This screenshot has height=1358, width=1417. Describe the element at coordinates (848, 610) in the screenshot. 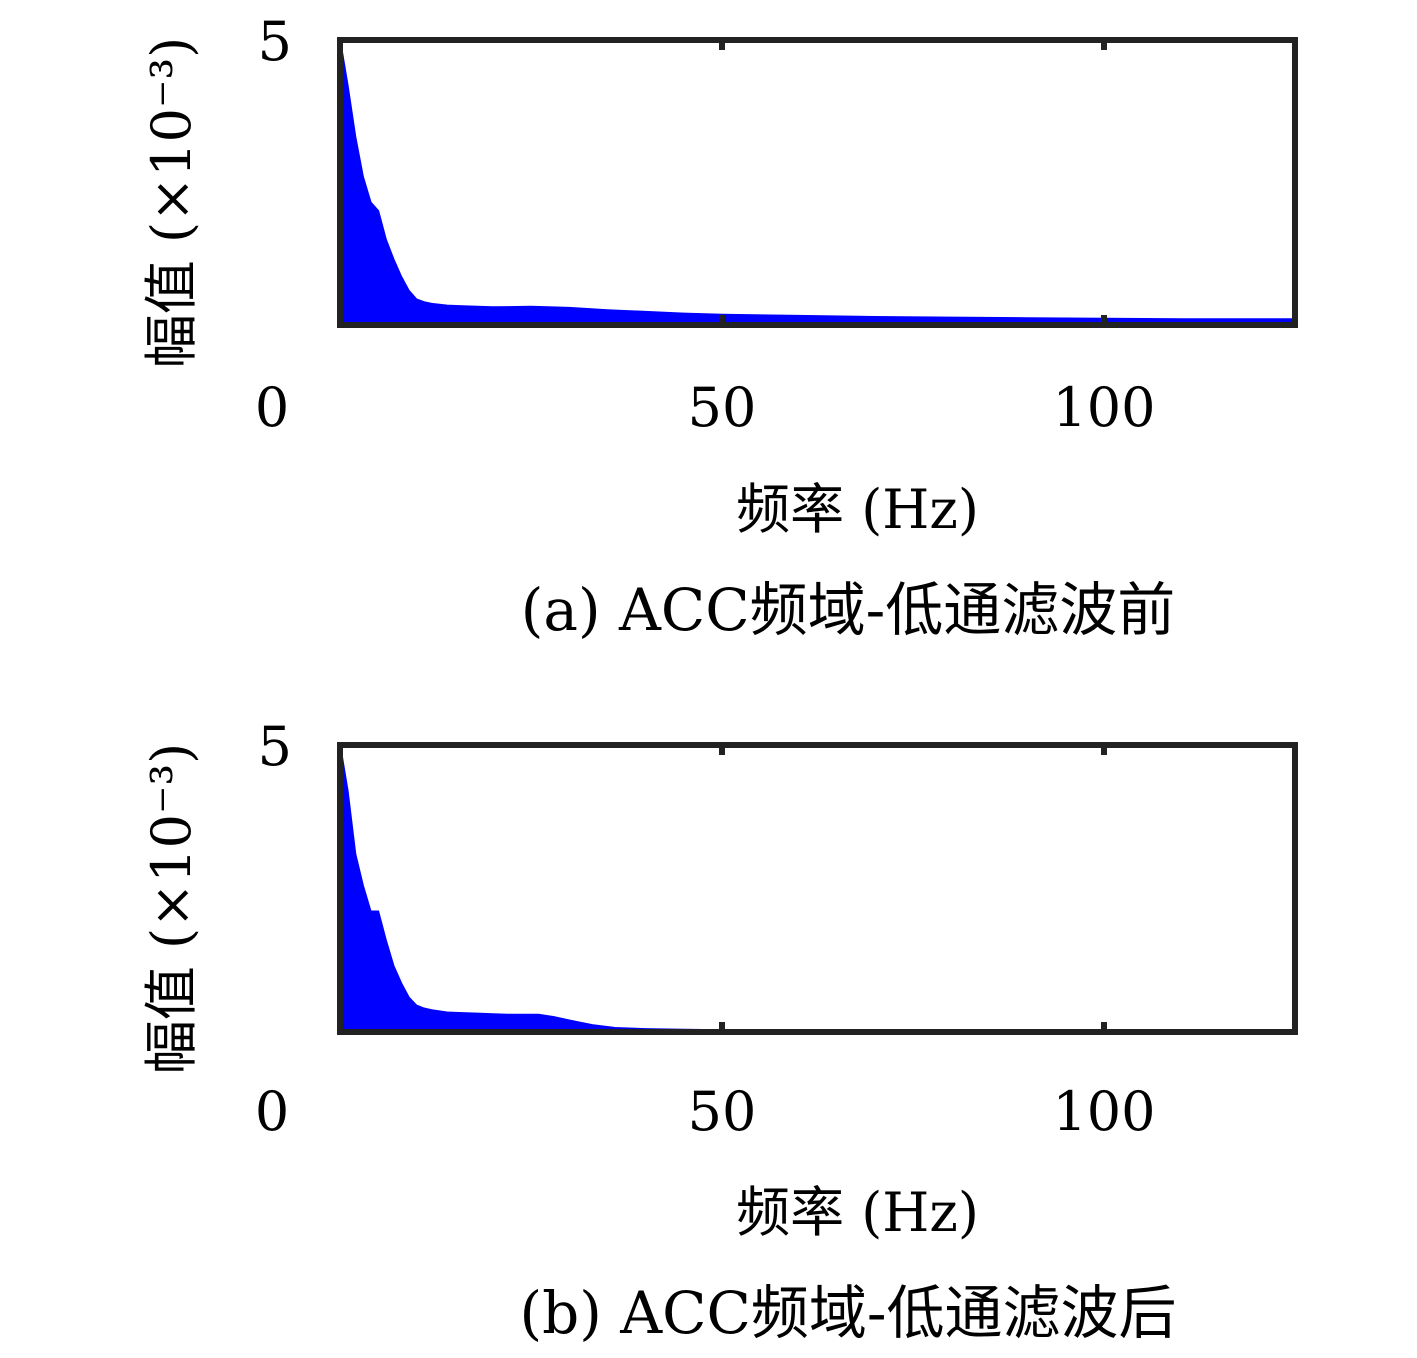

I see `panel-caption: (a) ACC频域-低通滤波前` at that location.